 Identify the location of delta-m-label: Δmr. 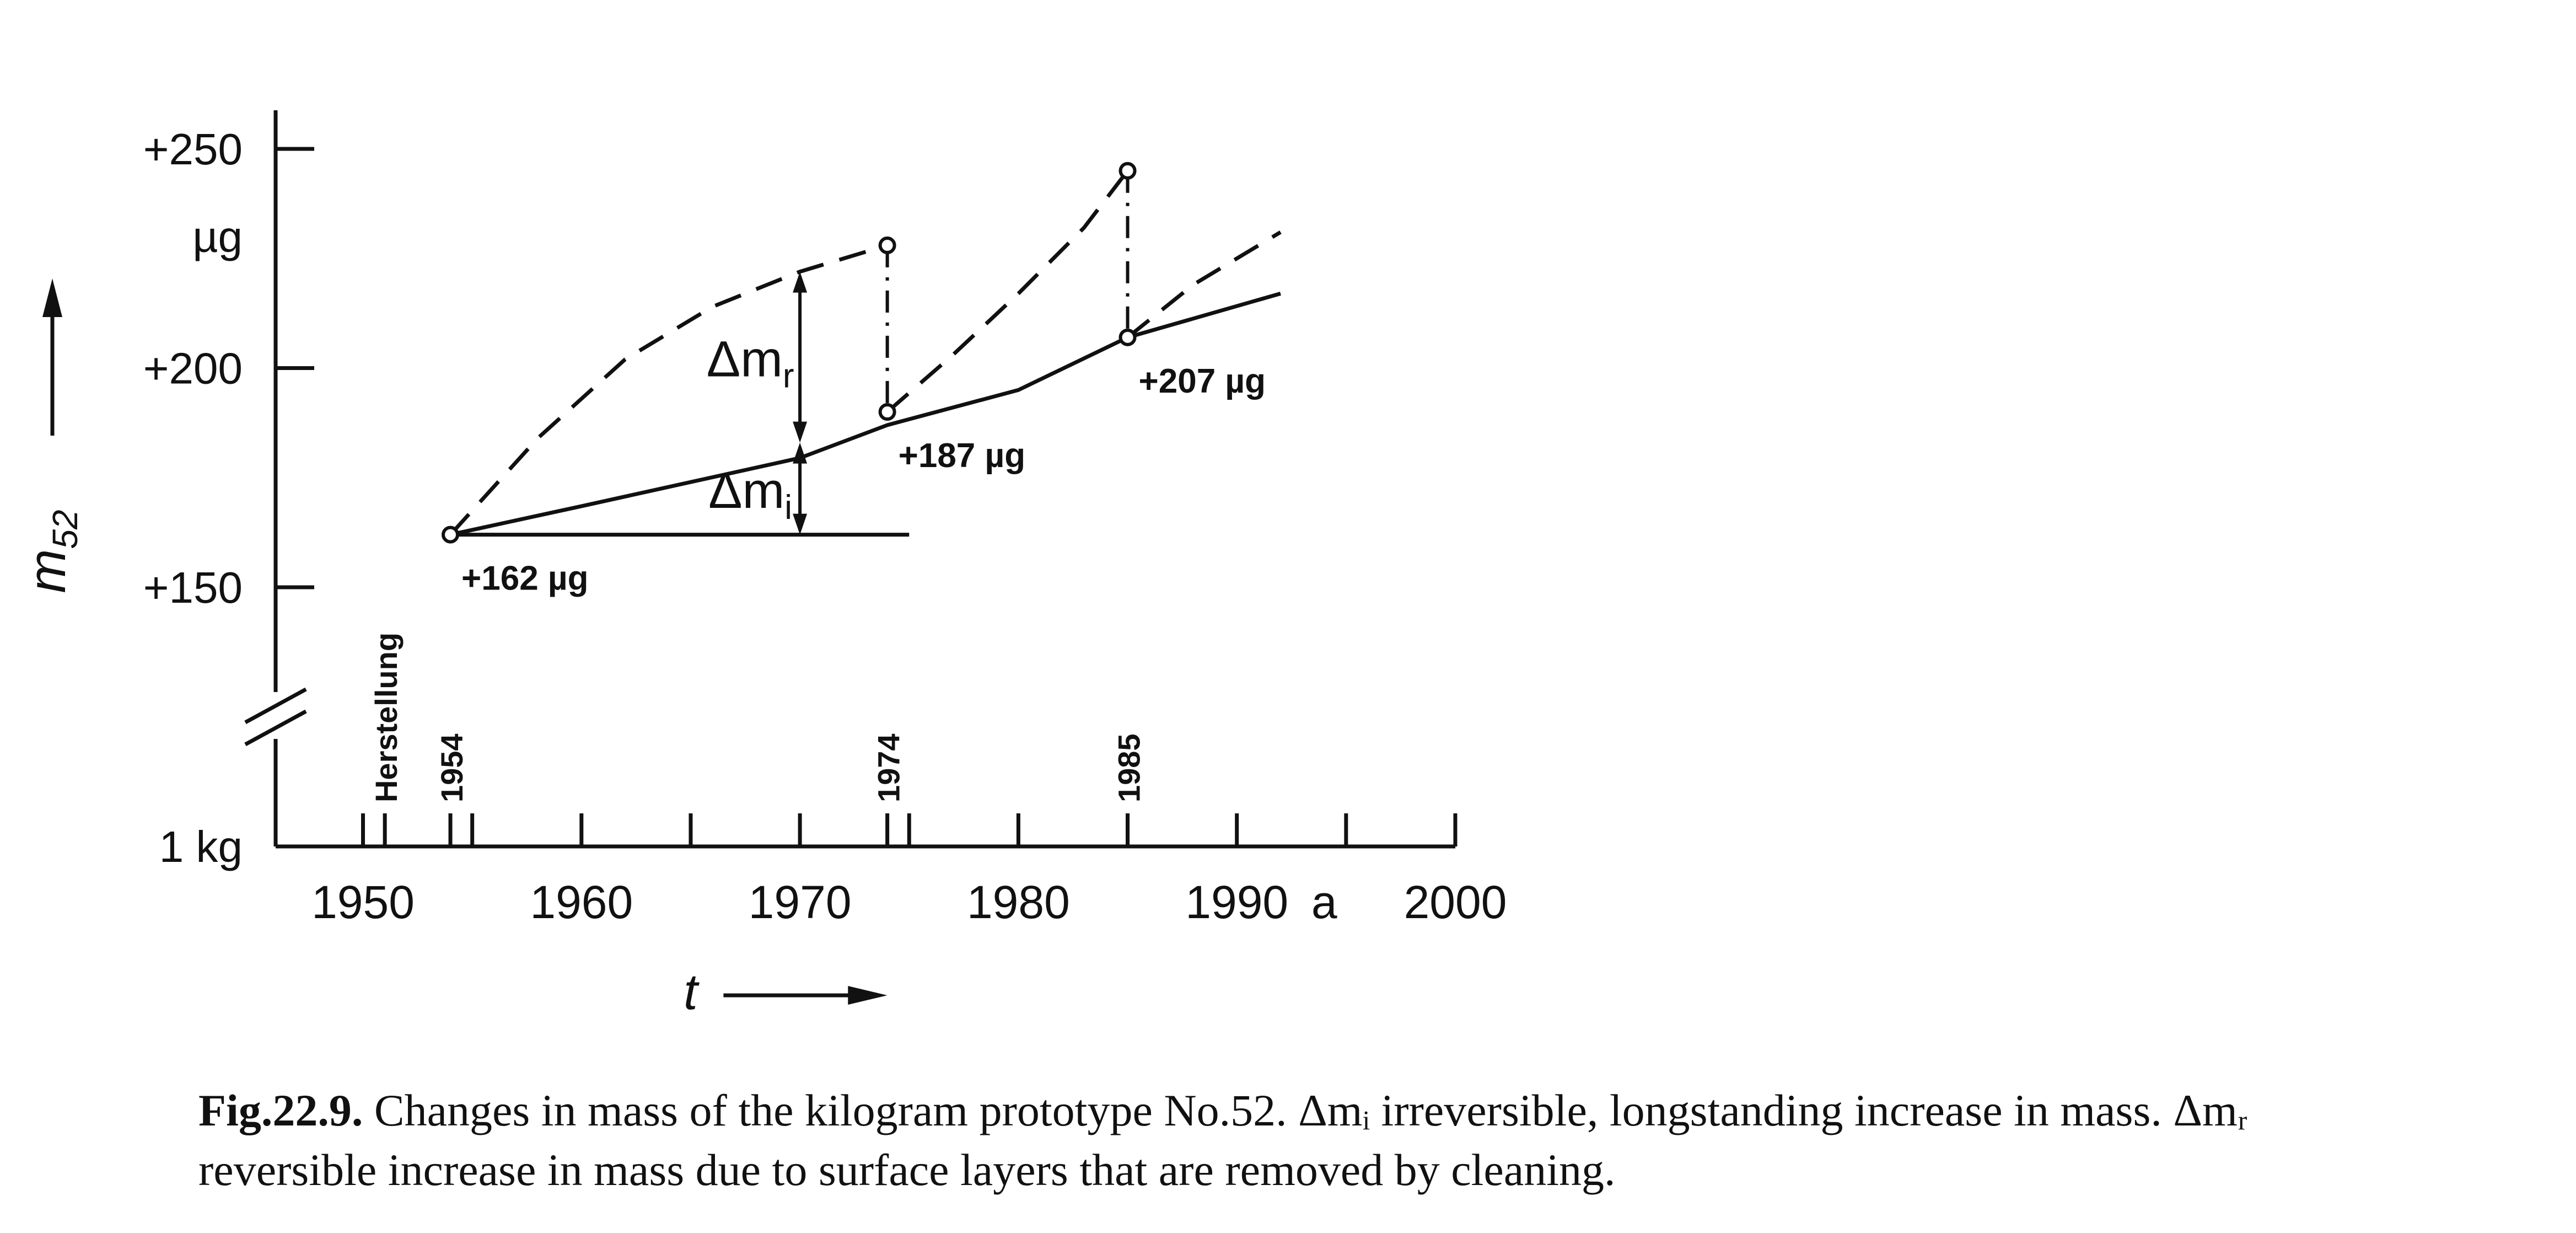
(750, 363).